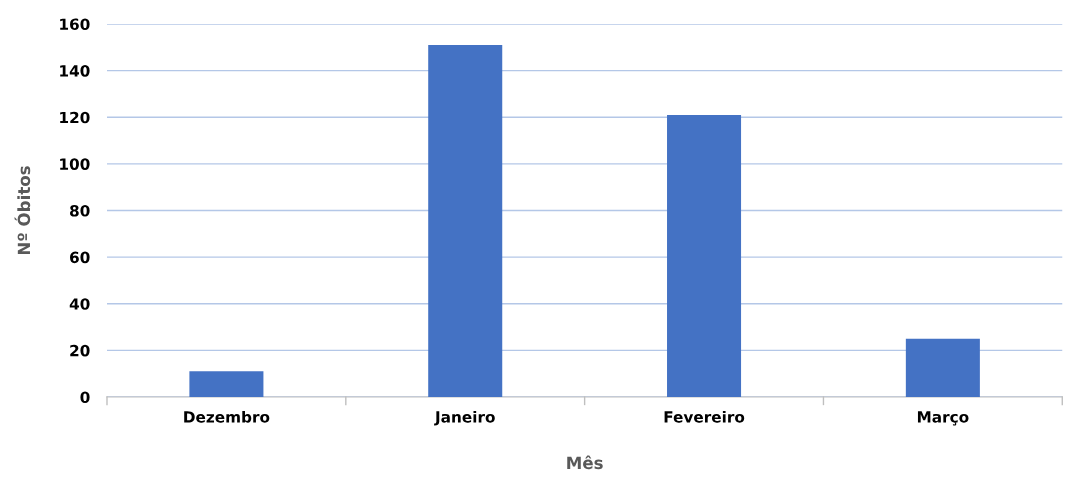  I want to click on x-tick-label: Fevereiro, so click(704, 416).